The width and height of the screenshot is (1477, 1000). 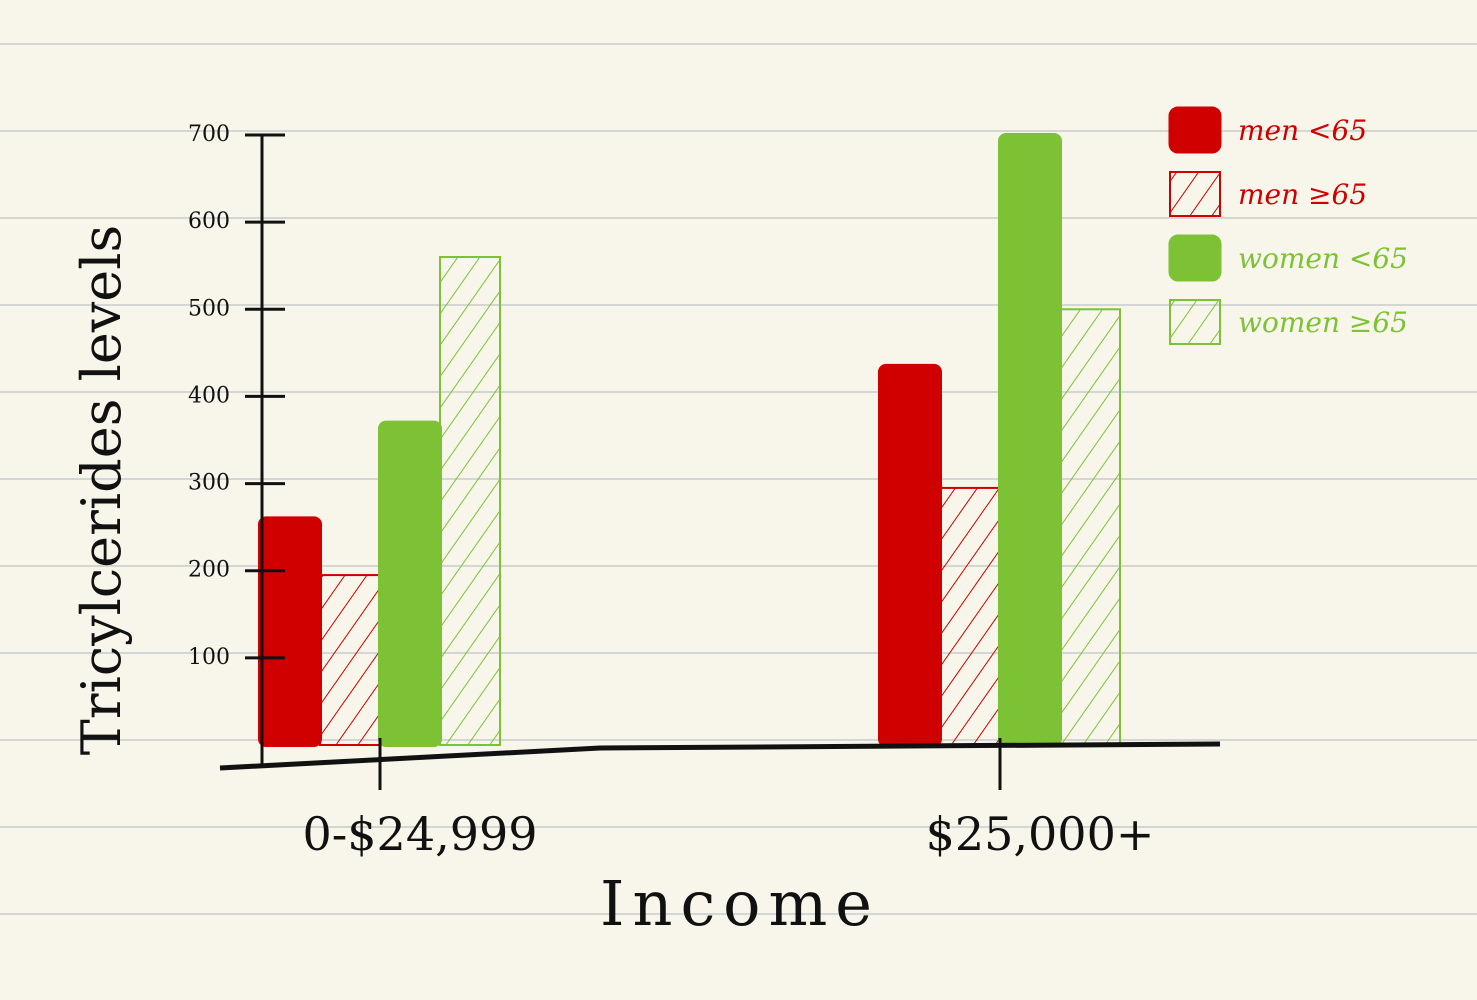 What do you see at coordinates (209, 134) in the screenshot?
I see `y-tick-label: 700` at bounding box center [209, 134].